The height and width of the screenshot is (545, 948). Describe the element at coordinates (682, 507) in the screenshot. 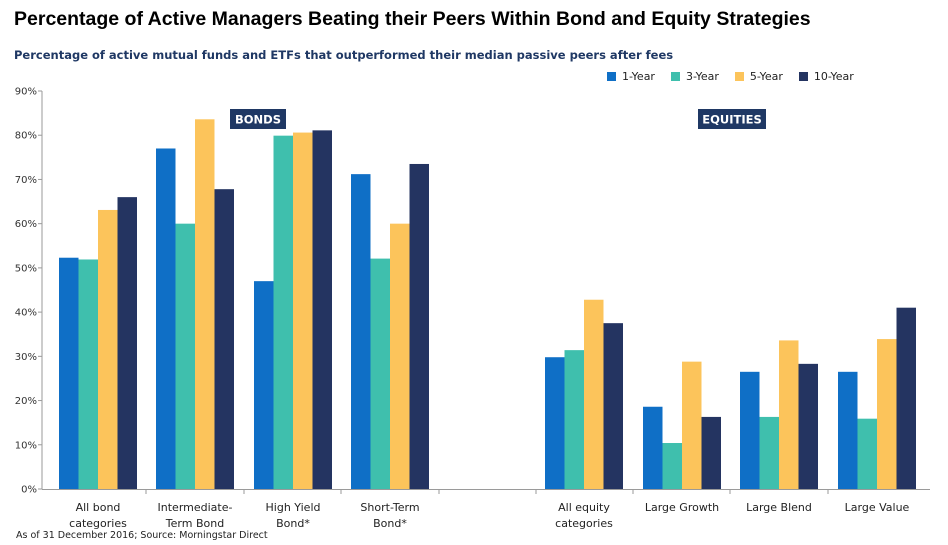

I see `x-tick-label: Large Growth` at that location.